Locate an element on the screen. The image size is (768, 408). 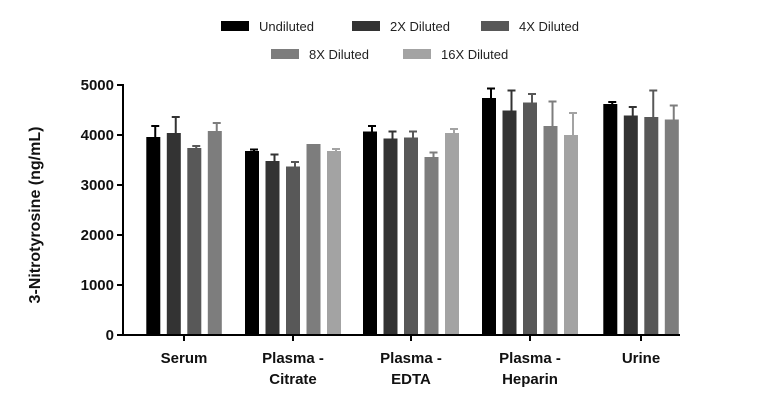
x-category-label: Serum is located at coordinates (184, 358).